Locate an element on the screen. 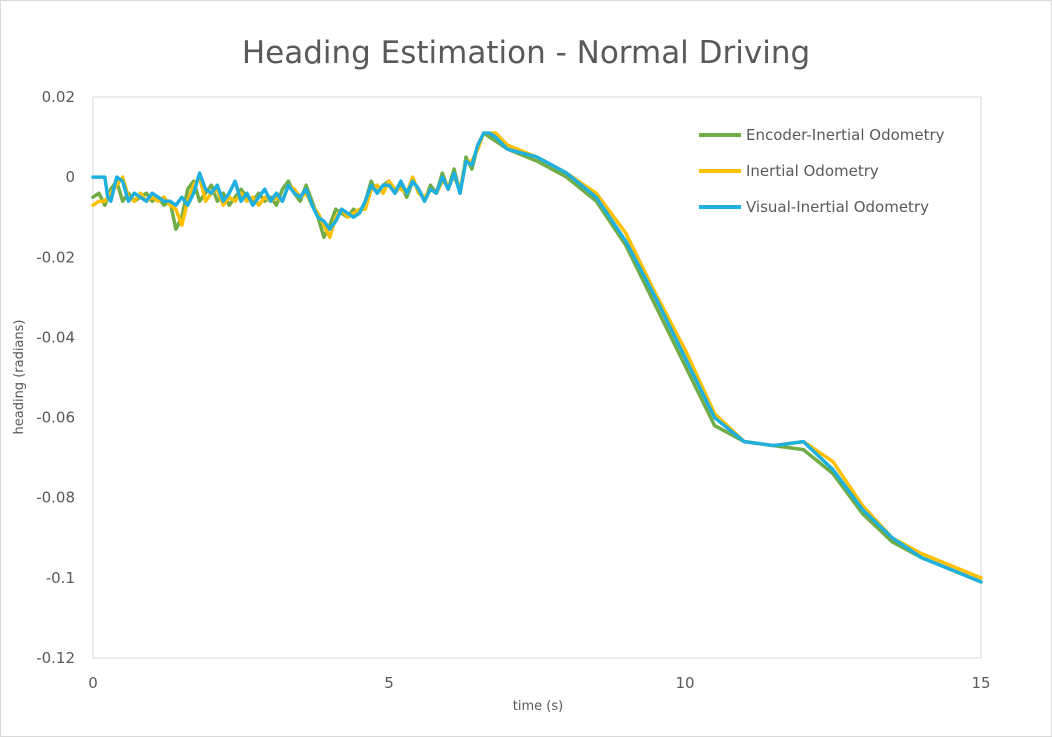 This screenshot has width=1052, height=737. y-axis-label: heading (radians) is located at coordinates (19, 377).